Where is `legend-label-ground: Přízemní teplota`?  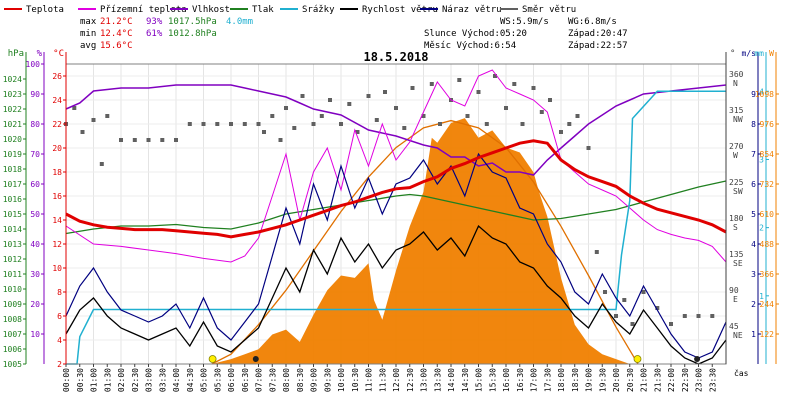
legend-label-ground: Přízemní teplota is located at coordinates (143, 10).